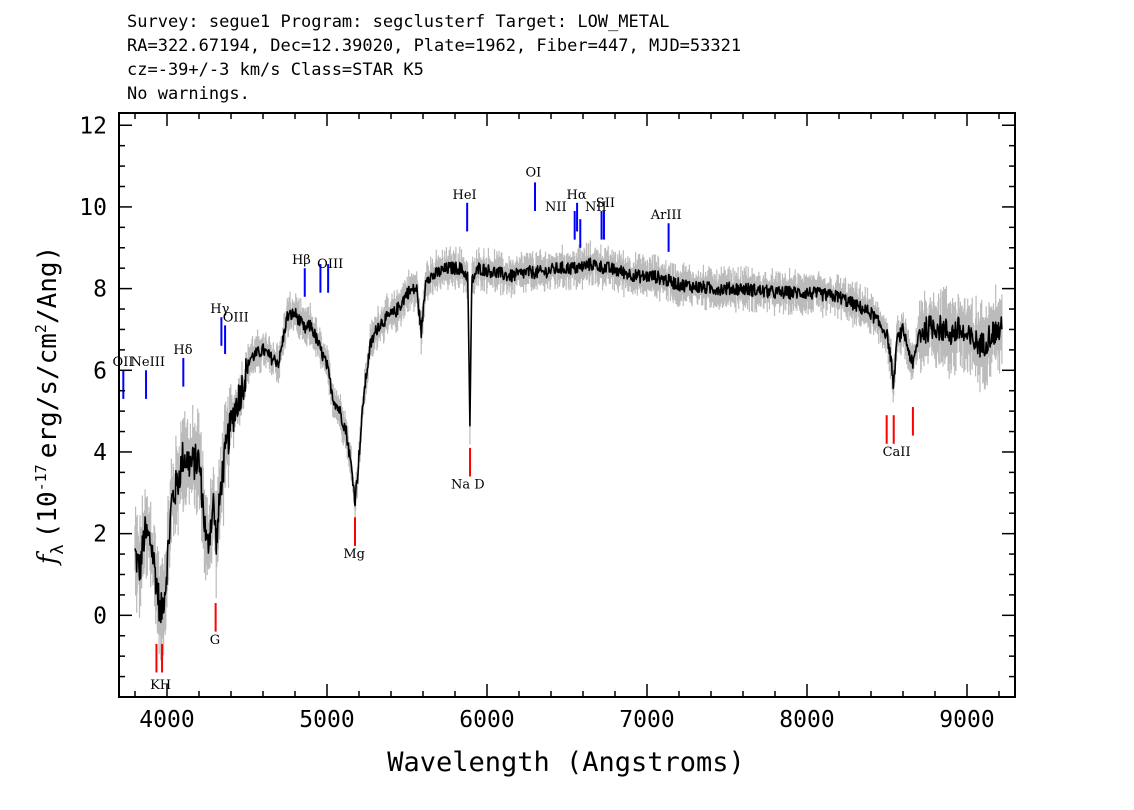 This screenshot has height=810, width=1134. I want to click on line-label: Na D, so click(468, 485).